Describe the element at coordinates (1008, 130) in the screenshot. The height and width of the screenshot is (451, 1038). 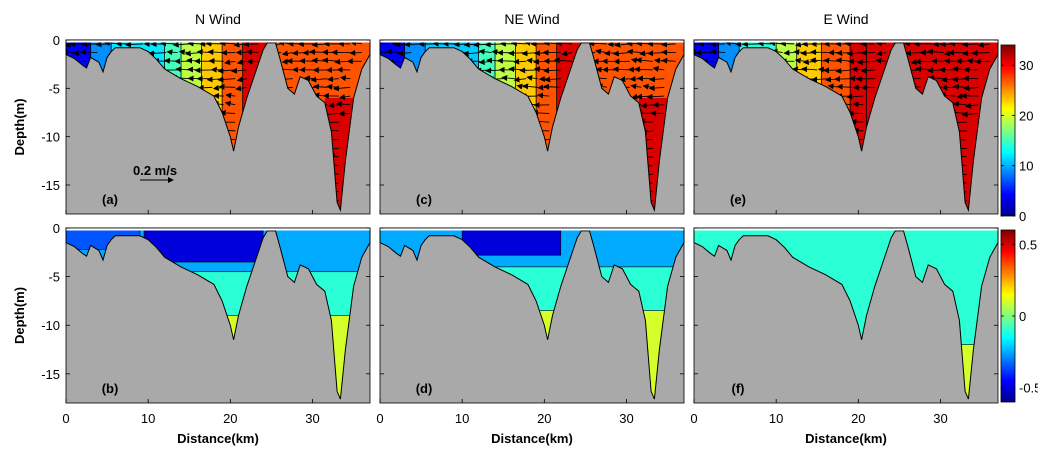
I see `colorbar` at that location.